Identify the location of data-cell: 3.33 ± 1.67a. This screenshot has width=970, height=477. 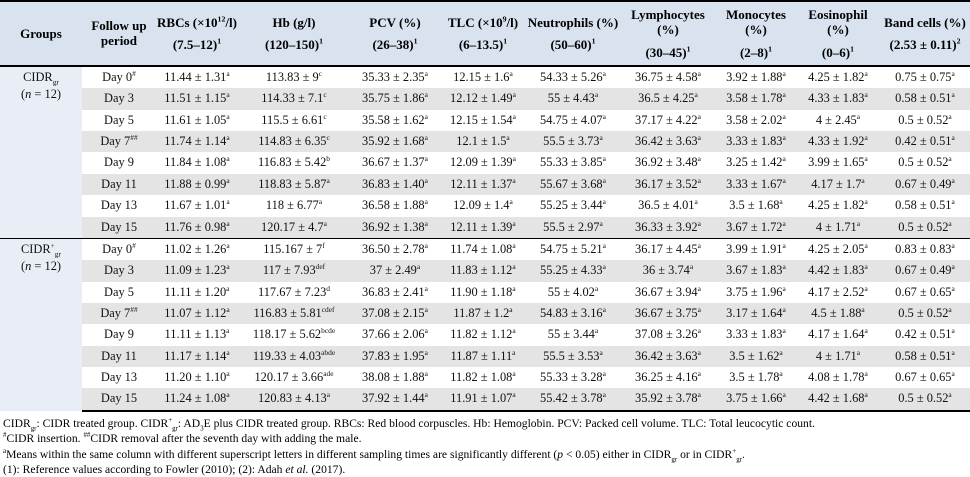
(755, 184).